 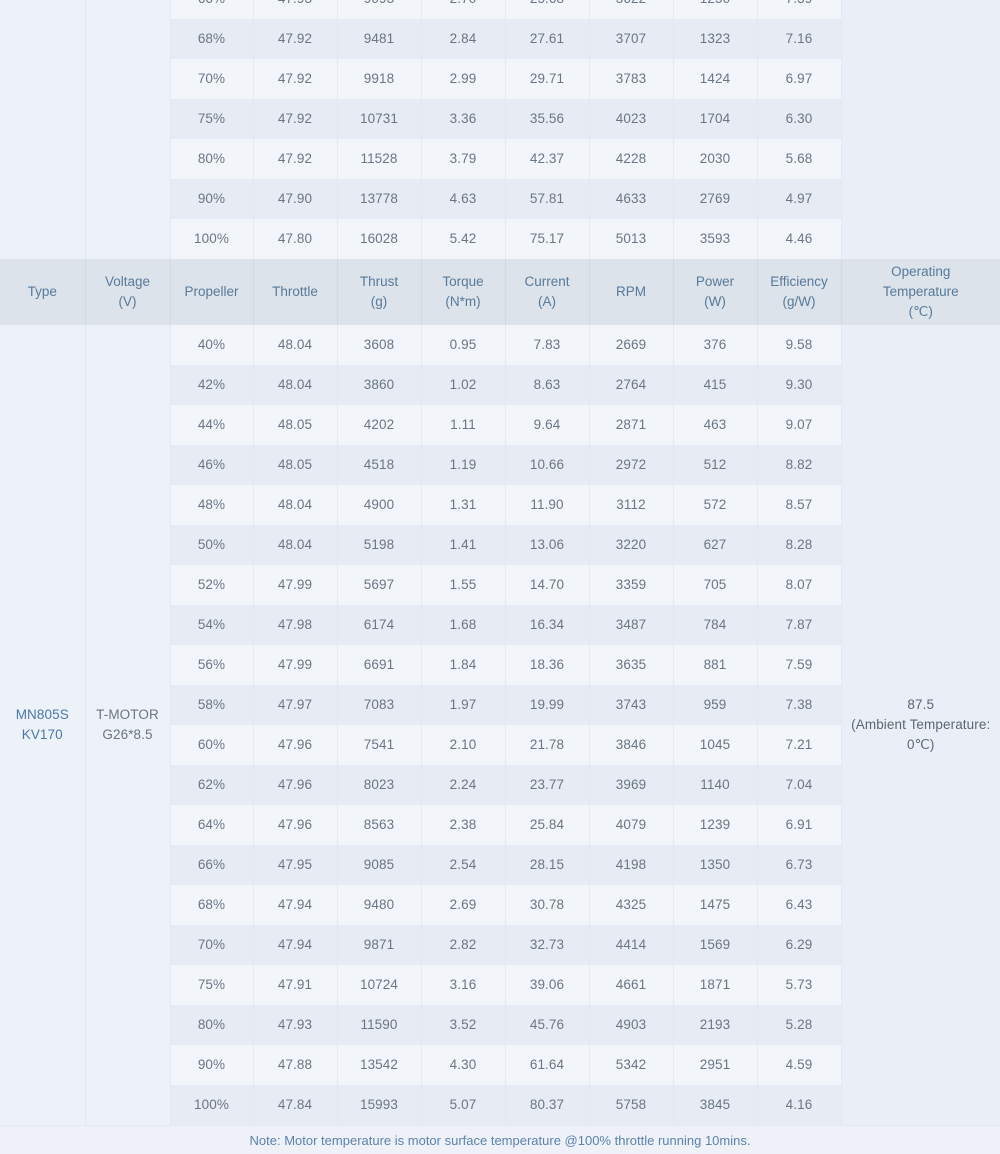 What do you see at coordinates (463, 985) in the screenshot?
I see `cell-torque: 3.16` at bounding box center [463, 985].